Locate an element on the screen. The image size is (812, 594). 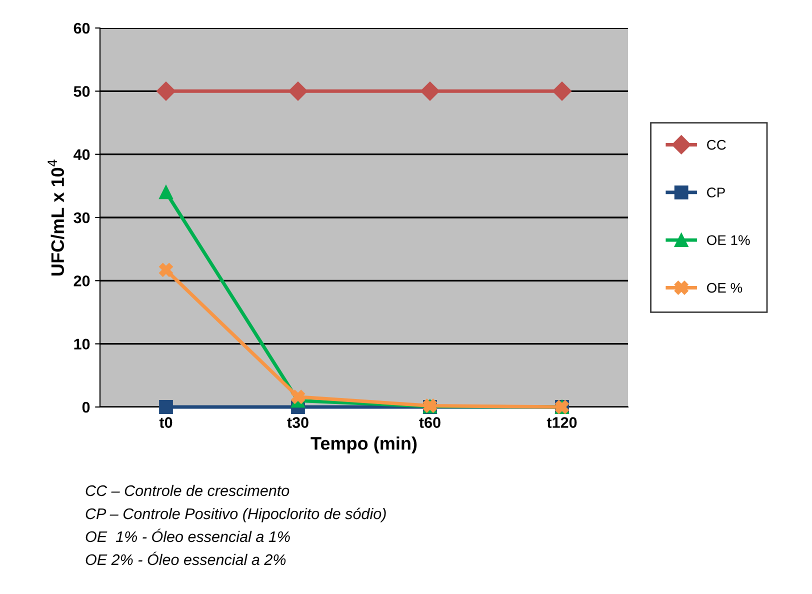
text: OE 1% - Óleo essencial a 1% is located at coordinates (188, 535).